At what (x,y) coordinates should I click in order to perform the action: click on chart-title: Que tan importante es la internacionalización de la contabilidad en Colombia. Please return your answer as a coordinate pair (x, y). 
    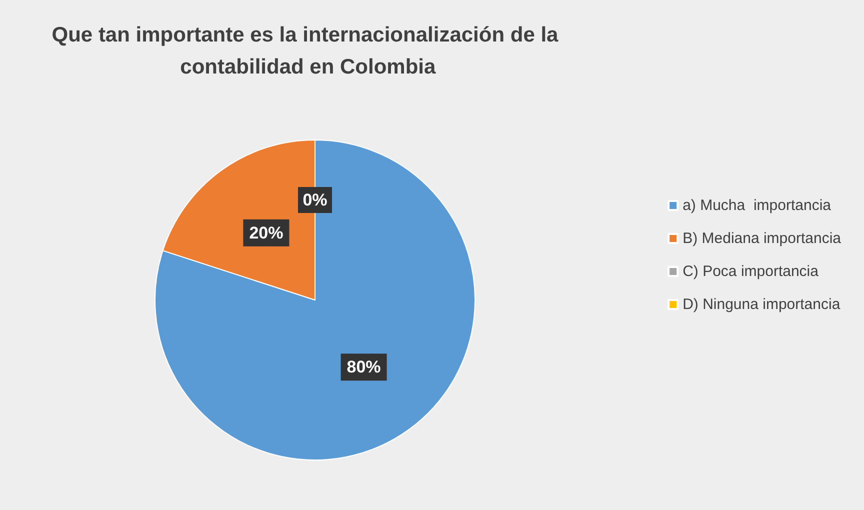
    Looking at the image, I should click on (305, 51).